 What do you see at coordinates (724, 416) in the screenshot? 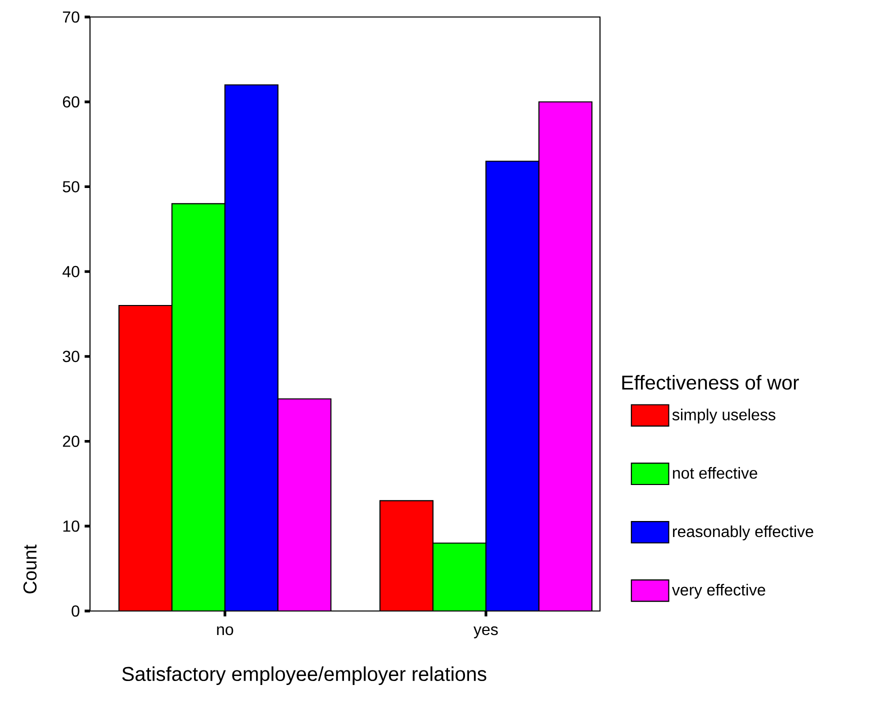
I see `legend-label: simply useless` at bounding box center [724, 416].